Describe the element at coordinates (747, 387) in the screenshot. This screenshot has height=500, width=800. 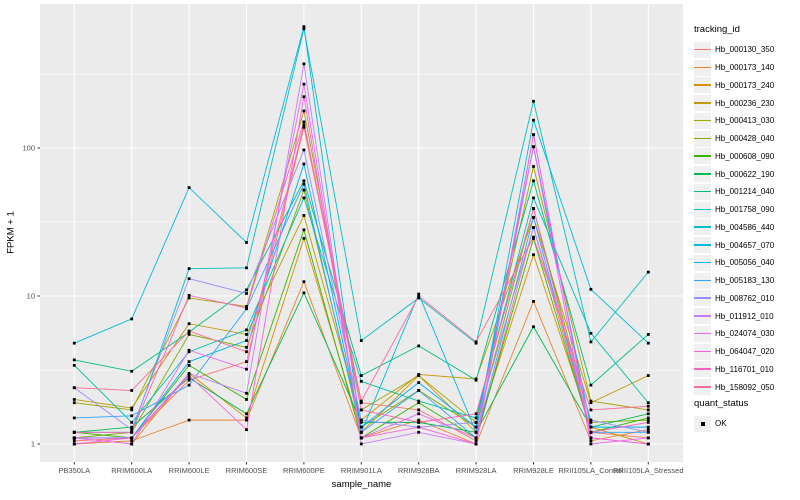
I see `legend-entry-Hb_158092_050: Hb_158092_050` at that location.